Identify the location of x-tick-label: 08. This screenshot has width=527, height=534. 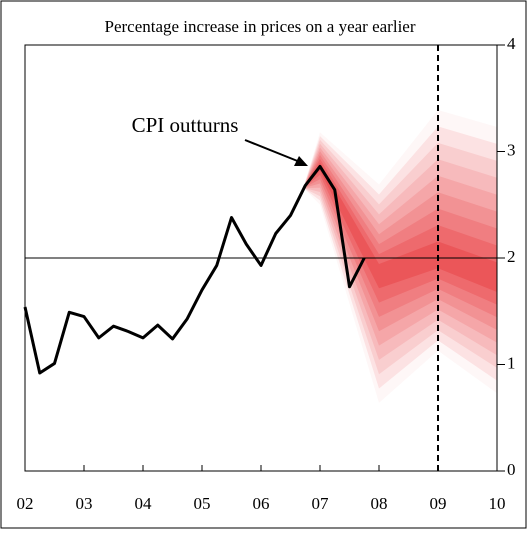
(379, 503).